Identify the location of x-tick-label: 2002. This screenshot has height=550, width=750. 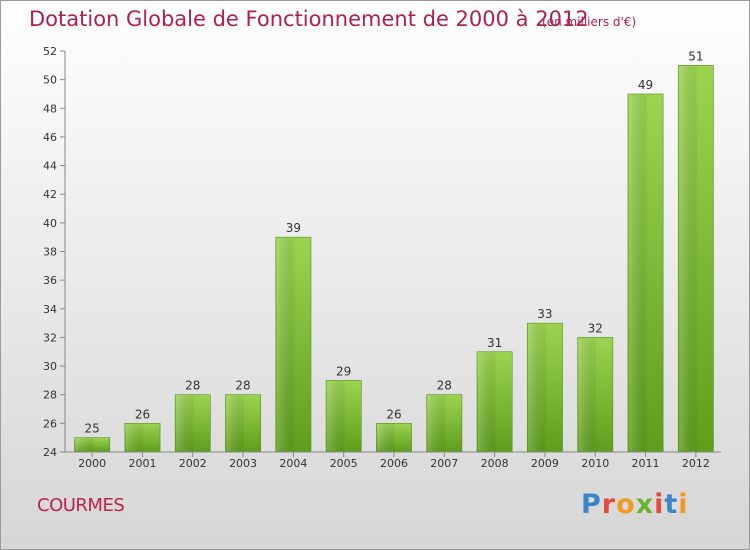
(193, 463).